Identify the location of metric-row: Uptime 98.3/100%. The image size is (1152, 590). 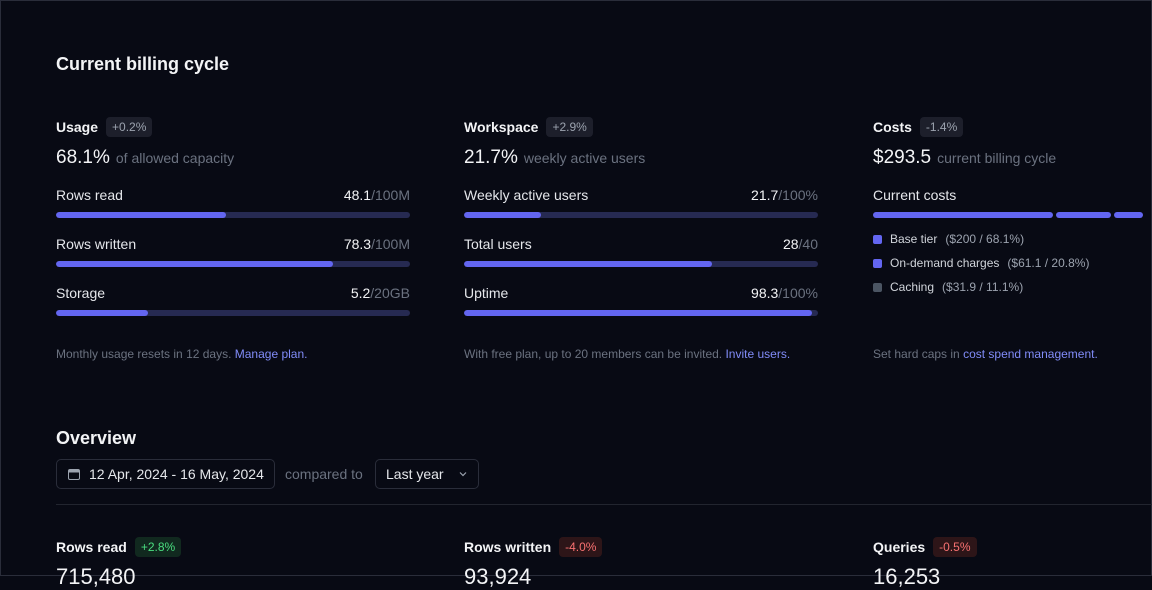
(641, 293).